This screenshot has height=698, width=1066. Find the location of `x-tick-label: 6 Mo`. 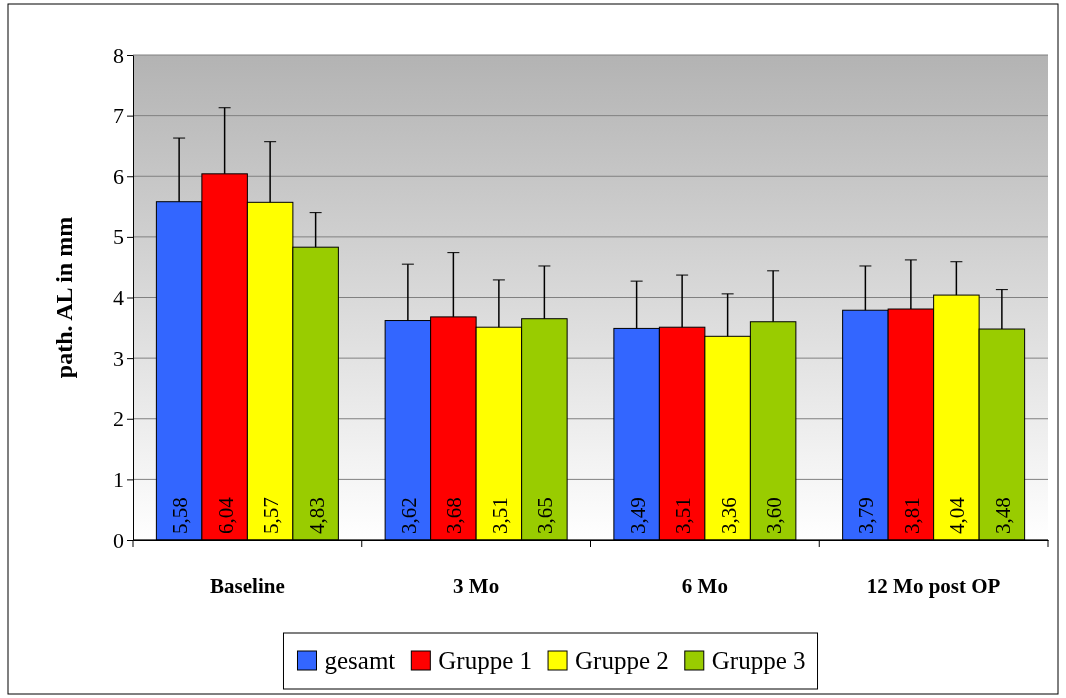

x-tick-label: 6 Mo is located at coordinates (704, 585).